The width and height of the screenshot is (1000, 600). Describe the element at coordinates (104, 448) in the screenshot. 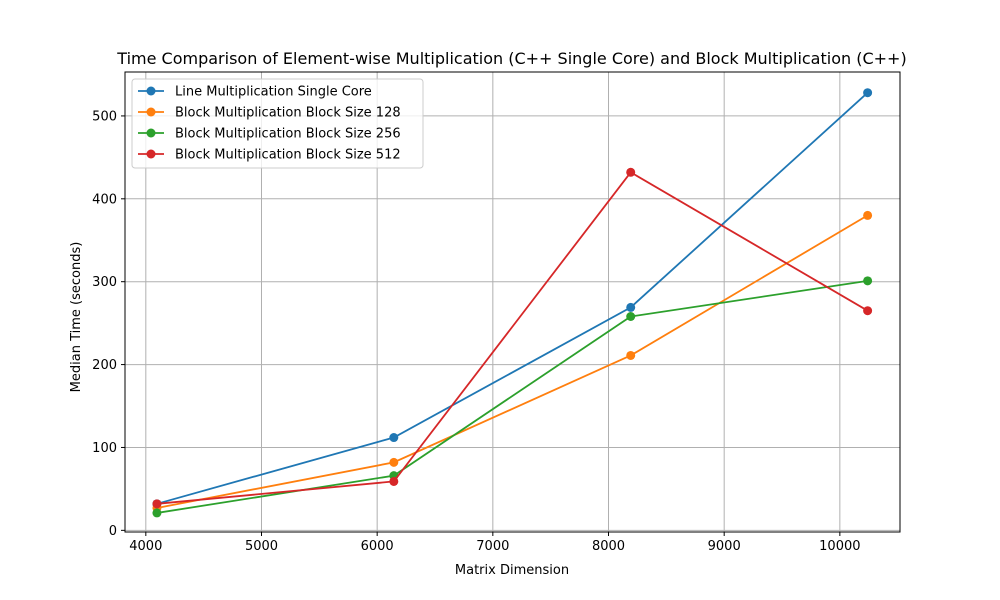

I see `y-tick-label: 100` at that location.